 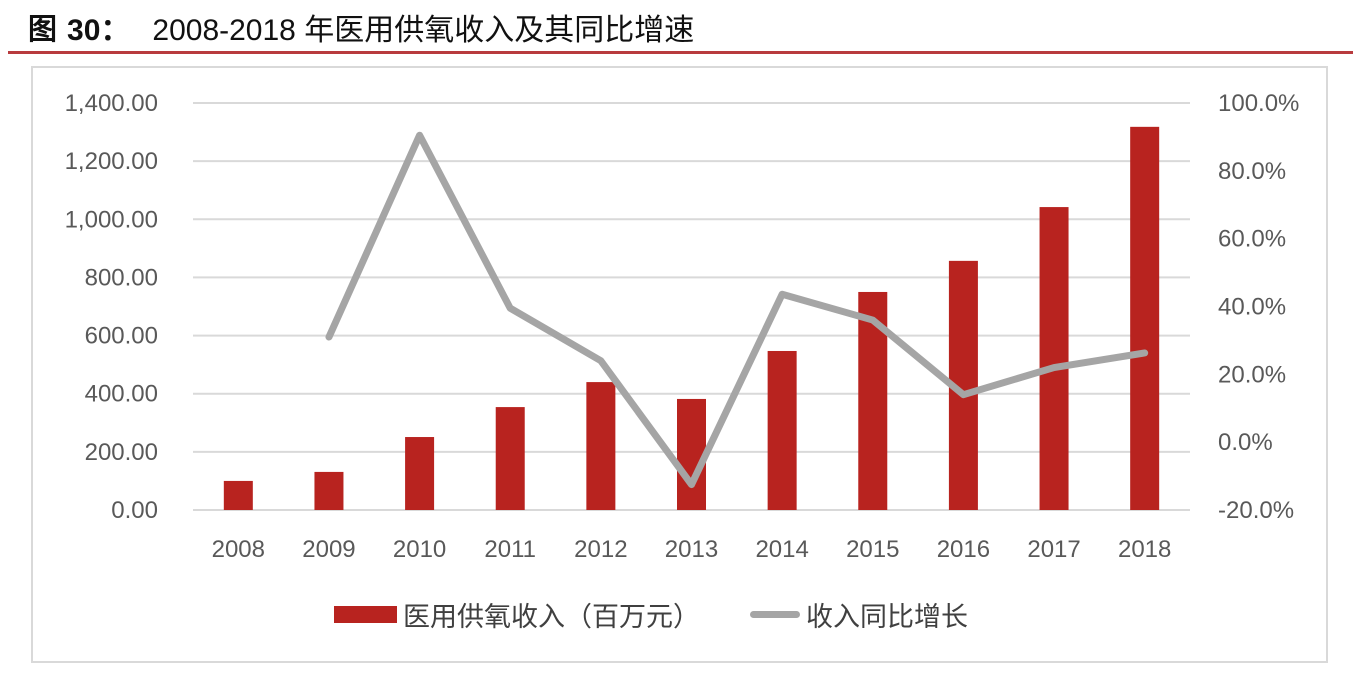 What do you see at coordinates (1252, 374) in the screenshot?
I see `right-tick-label: 20.0%` at bounding box center [1252, 374].